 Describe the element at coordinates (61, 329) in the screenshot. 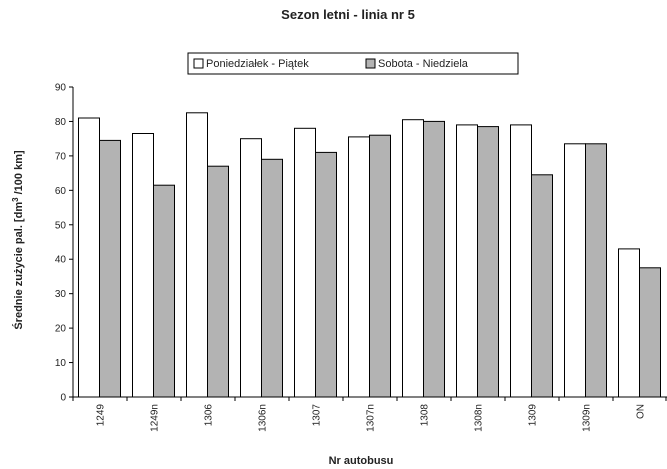

I see `y-tick-label: 20` at that location.